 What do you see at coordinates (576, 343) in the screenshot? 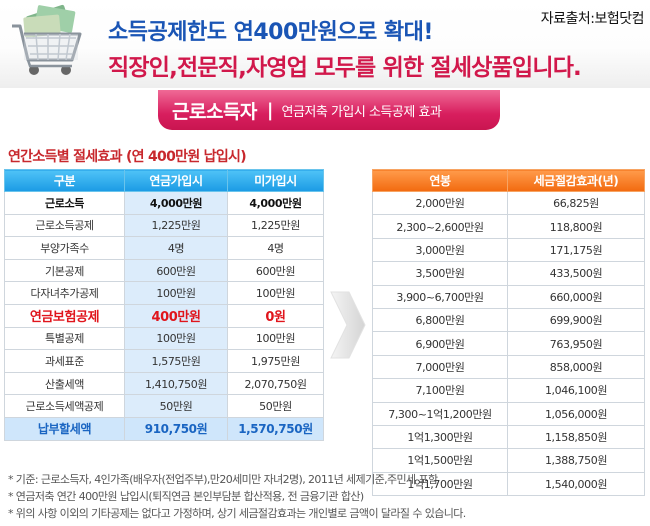
I see `savings-cell: 763,950원` at bounding box center [576, 343].